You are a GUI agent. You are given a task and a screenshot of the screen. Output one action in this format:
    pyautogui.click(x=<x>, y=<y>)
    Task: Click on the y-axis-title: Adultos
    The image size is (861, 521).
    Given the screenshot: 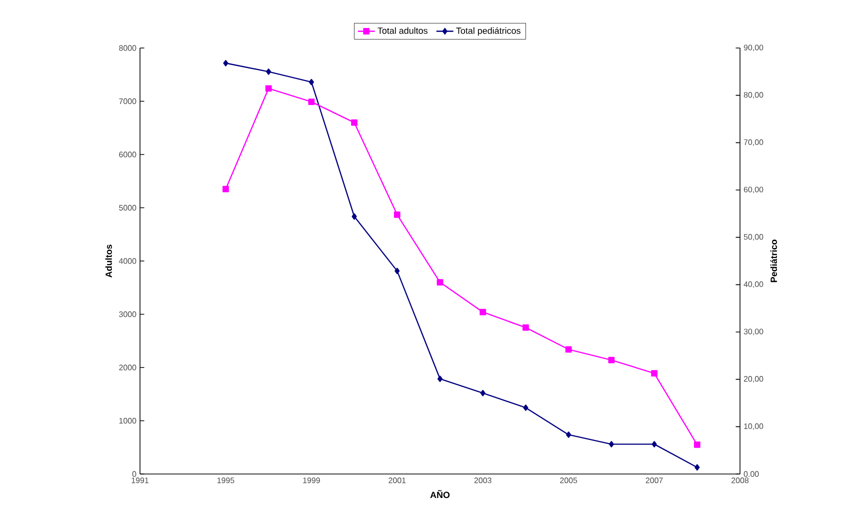 What is the action you would take?
    pyautogui.click(x=108, y=261)
    